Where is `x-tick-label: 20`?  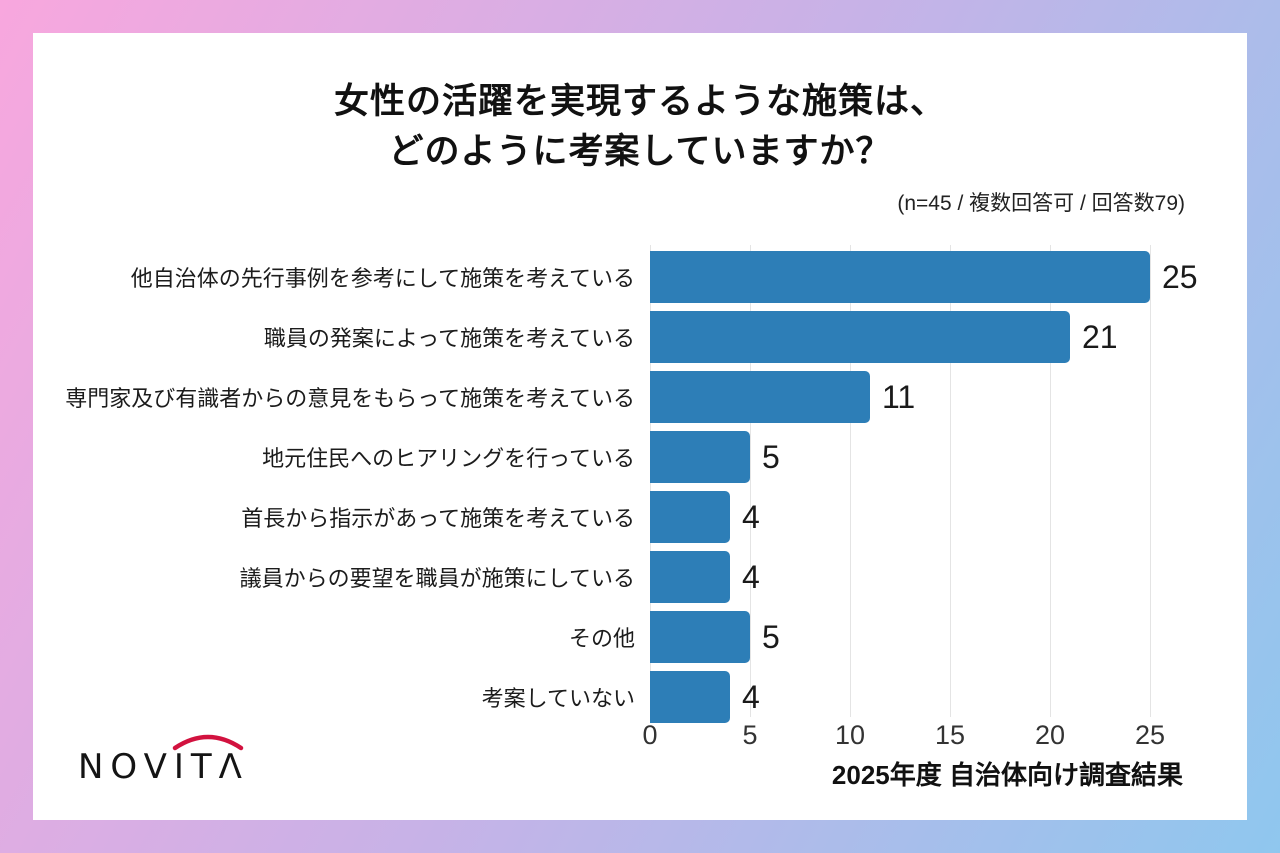
x-tick-label: 20 is located at coordinates (1050, 735).